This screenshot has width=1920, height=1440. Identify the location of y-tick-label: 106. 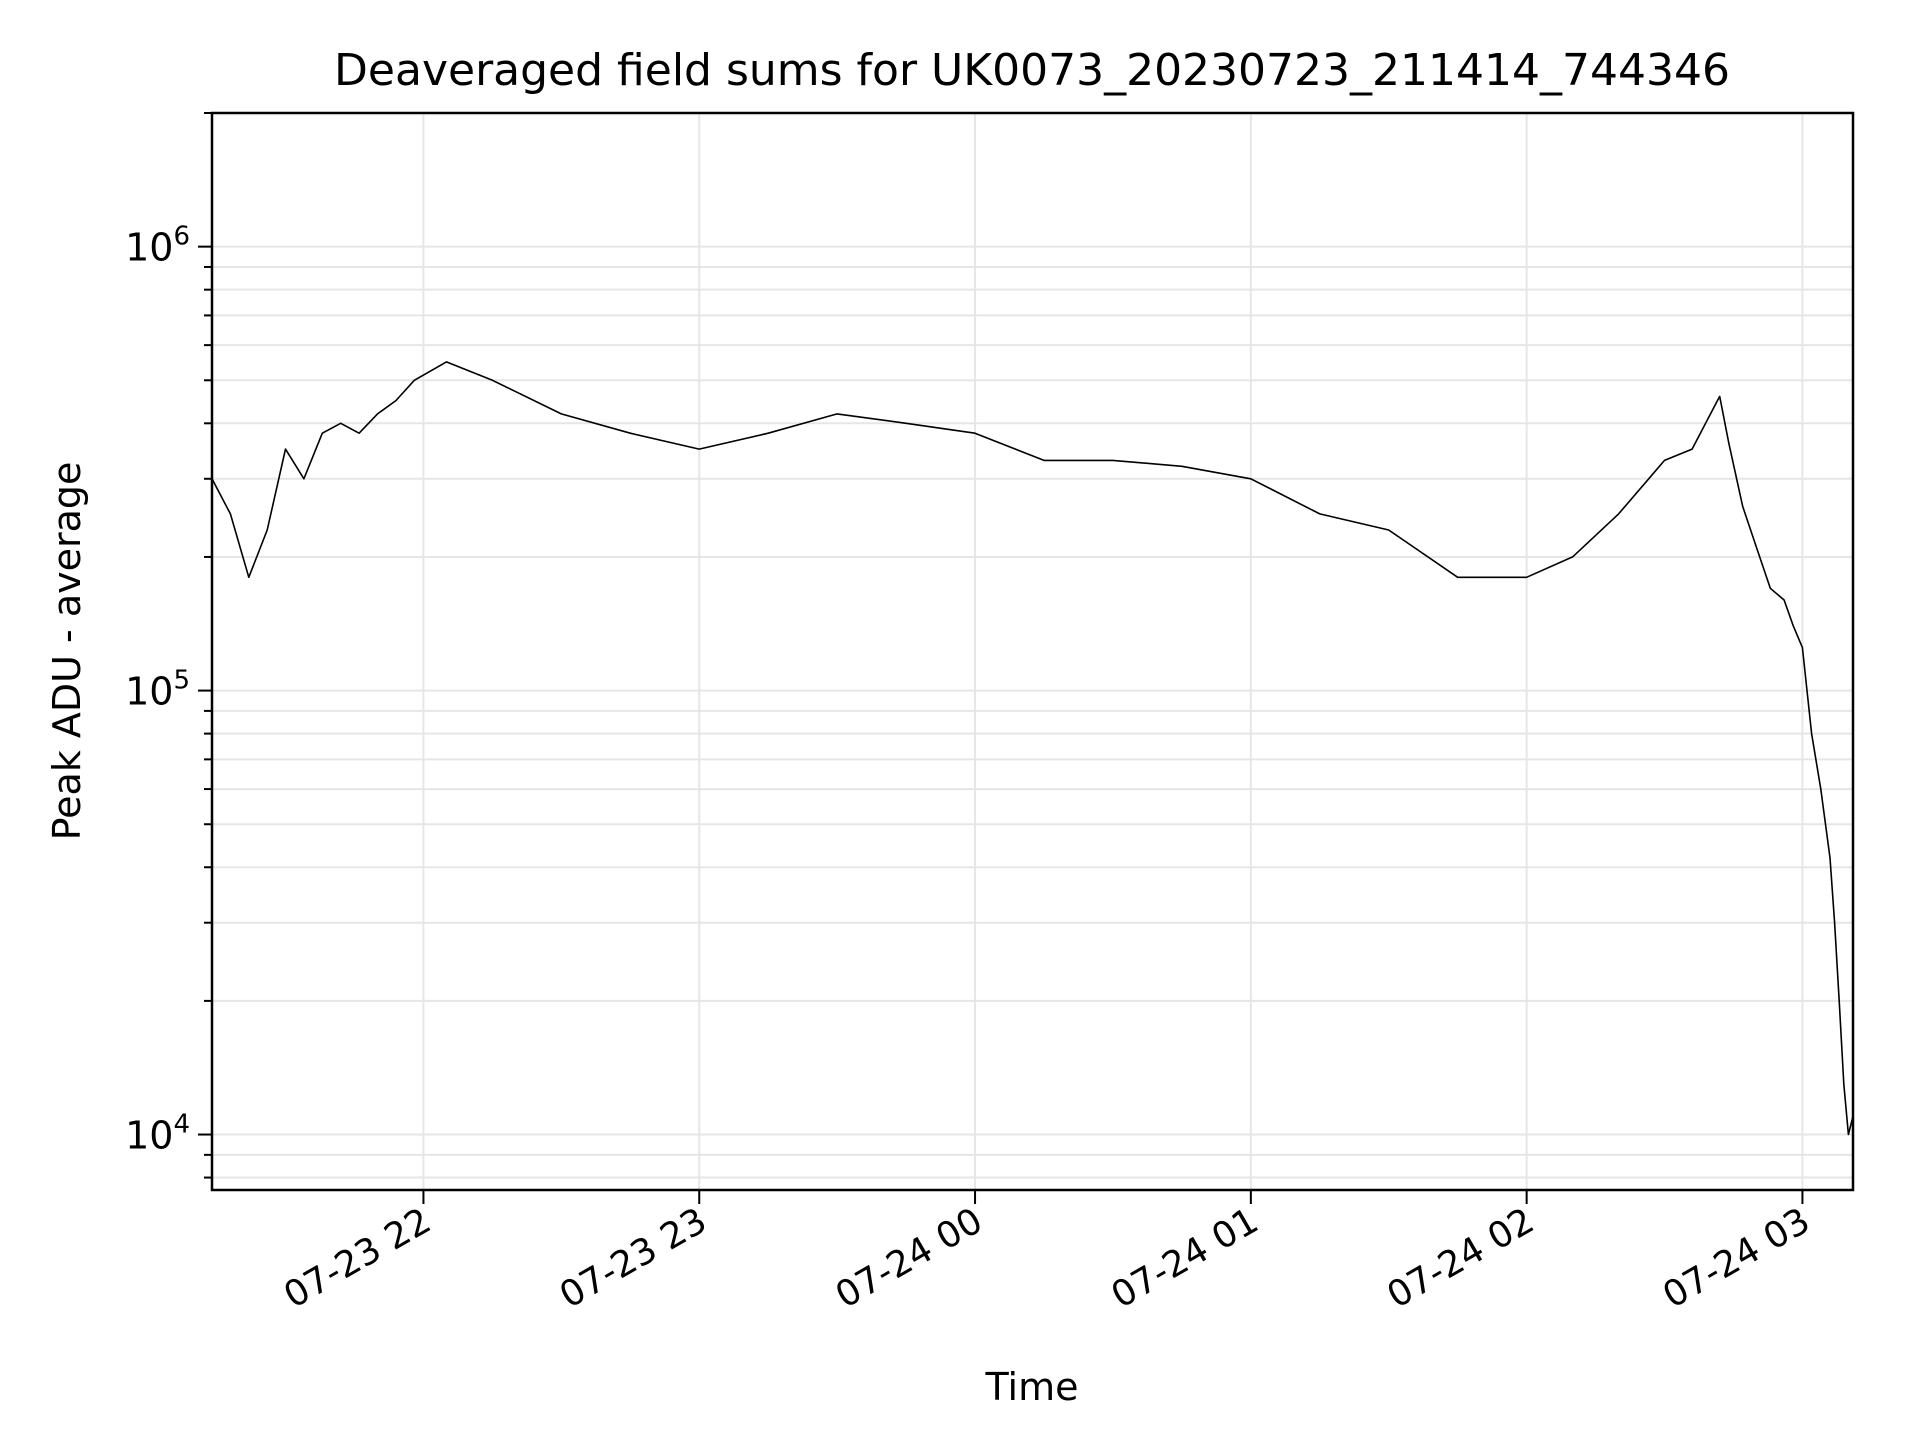
(157, 246).